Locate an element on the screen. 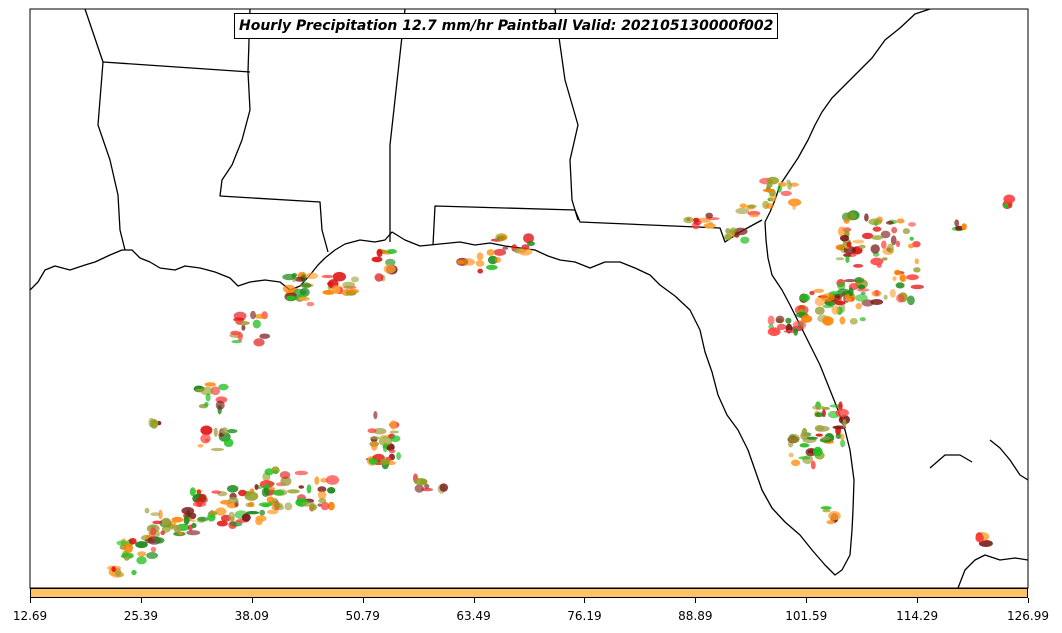  colorbar-tick-label: 38.09 is located at coordinates (251, 616).